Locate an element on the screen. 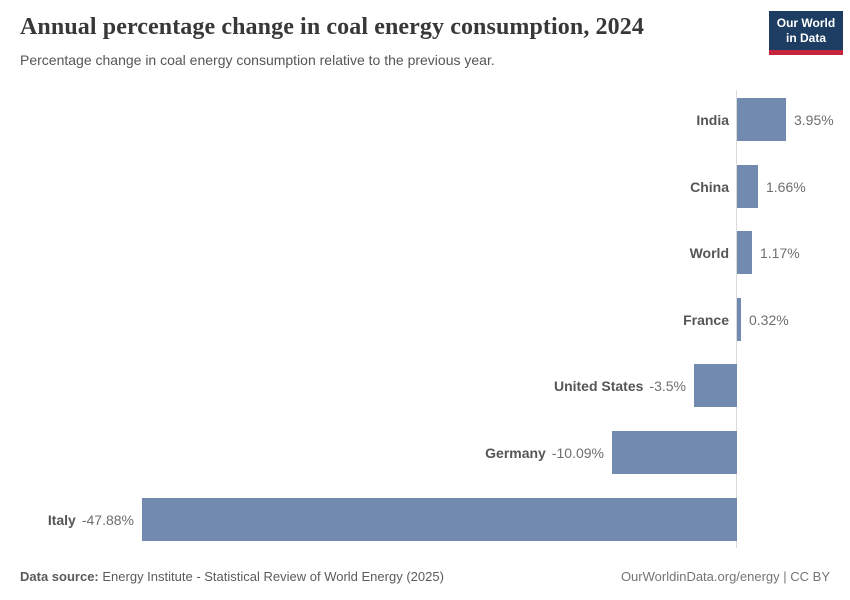  value-label: 0.32% is located at coordinates (769, 319).